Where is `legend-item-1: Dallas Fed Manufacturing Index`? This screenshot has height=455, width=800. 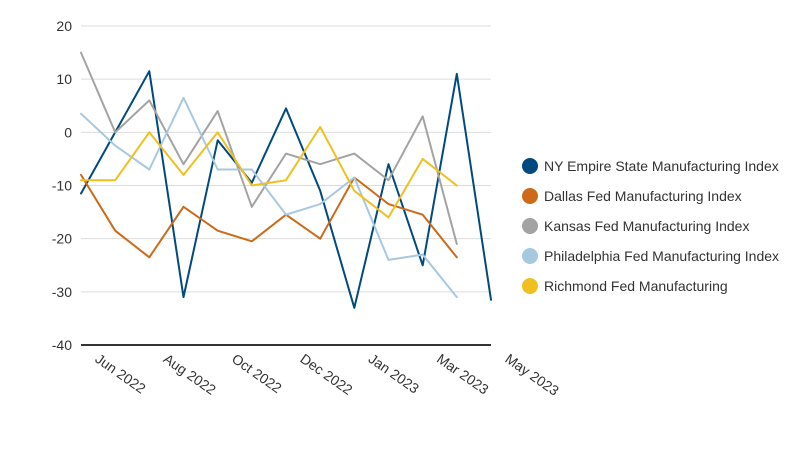
legend-item-1: Dallas Fed Manufacturing Index is located at coordinates (632, 196).